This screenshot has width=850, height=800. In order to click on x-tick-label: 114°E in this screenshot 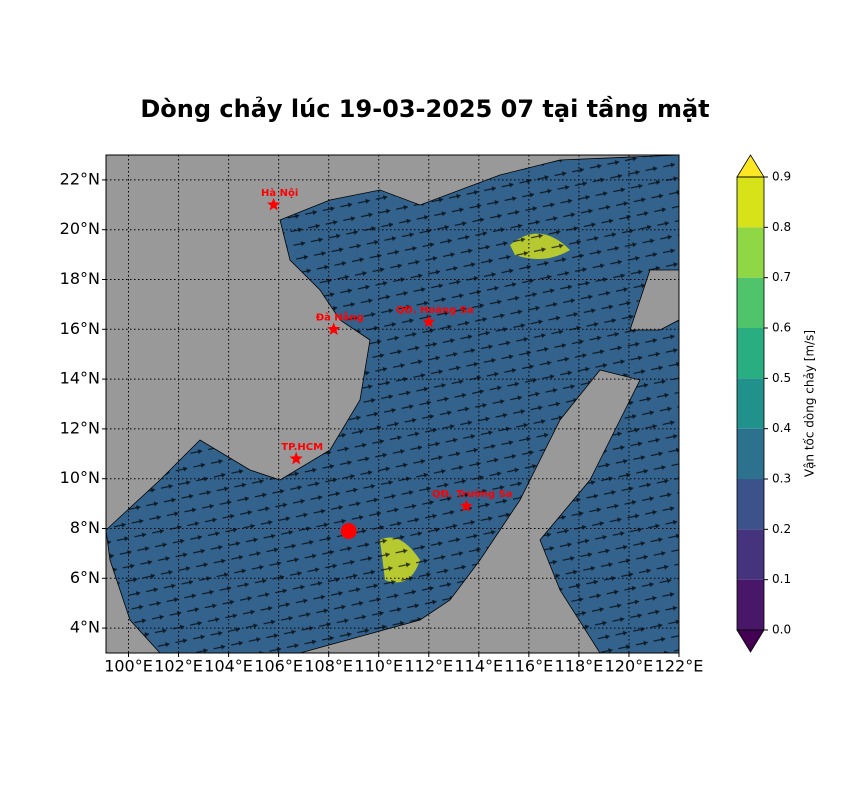, I will do `click(478, 666)`.